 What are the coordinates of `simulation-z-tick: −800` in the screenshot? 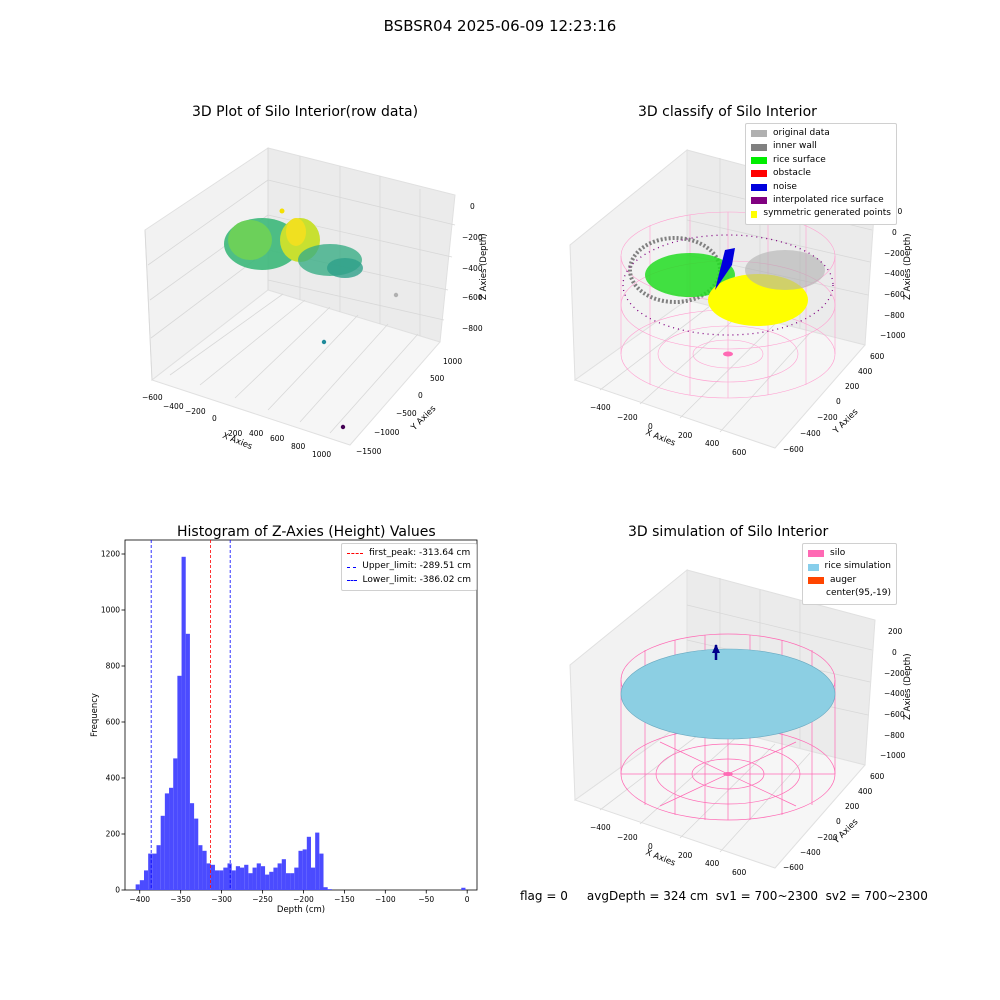 It's located at (894, 735).